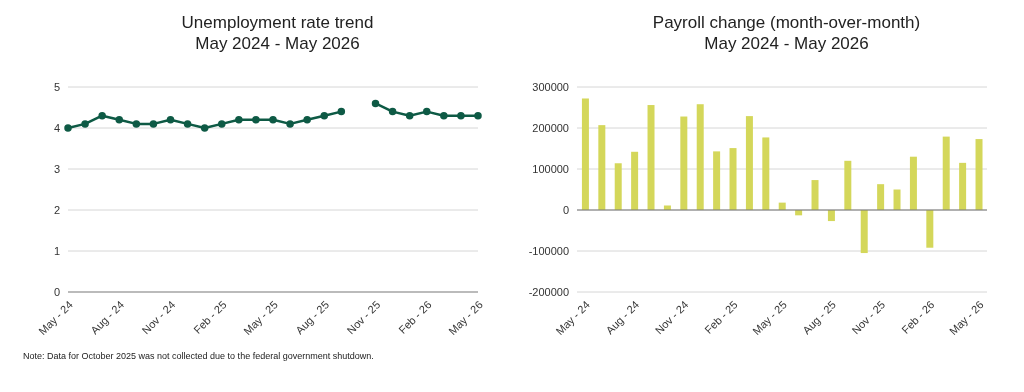 Image resolution: width=1024 pixels, height=392 pixels. What do you see at coordinates (56, 127) in the screenshot?
I see `y-tick-label: 4` at bounding box center [56, 127].